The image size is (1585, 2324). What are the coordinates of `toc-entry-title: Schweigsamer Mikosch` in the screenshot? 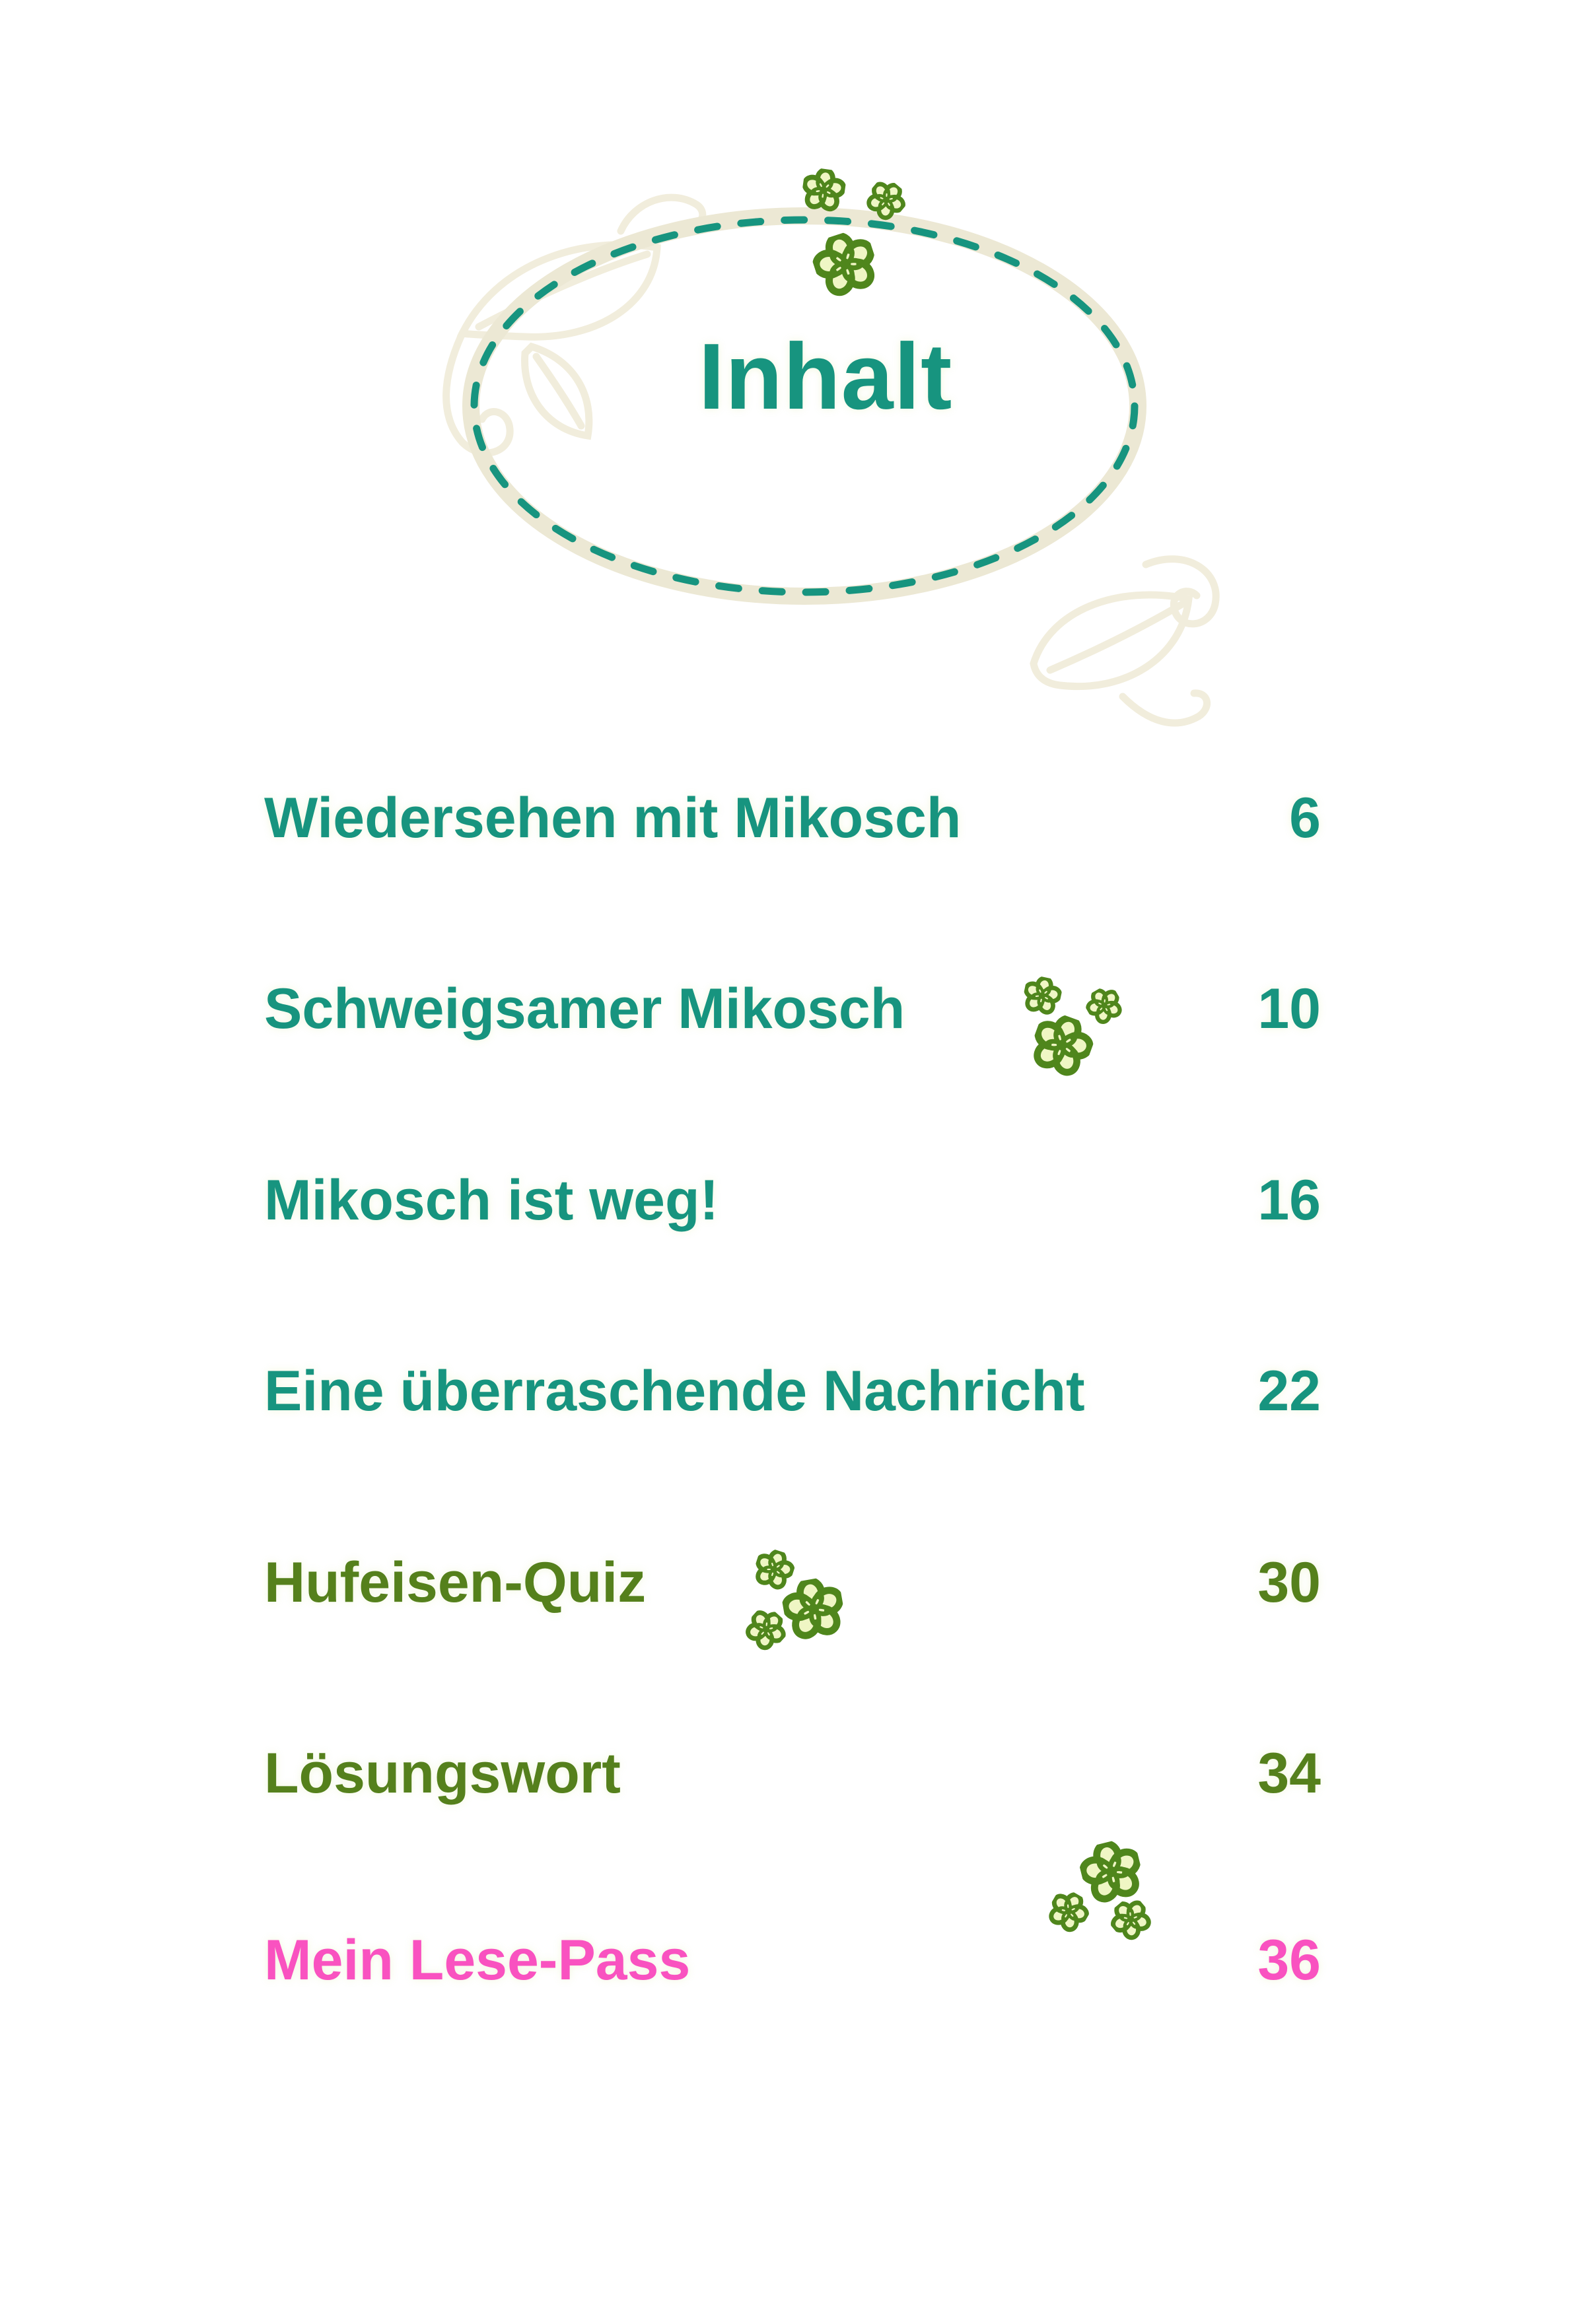 It's located at (584, 1009).